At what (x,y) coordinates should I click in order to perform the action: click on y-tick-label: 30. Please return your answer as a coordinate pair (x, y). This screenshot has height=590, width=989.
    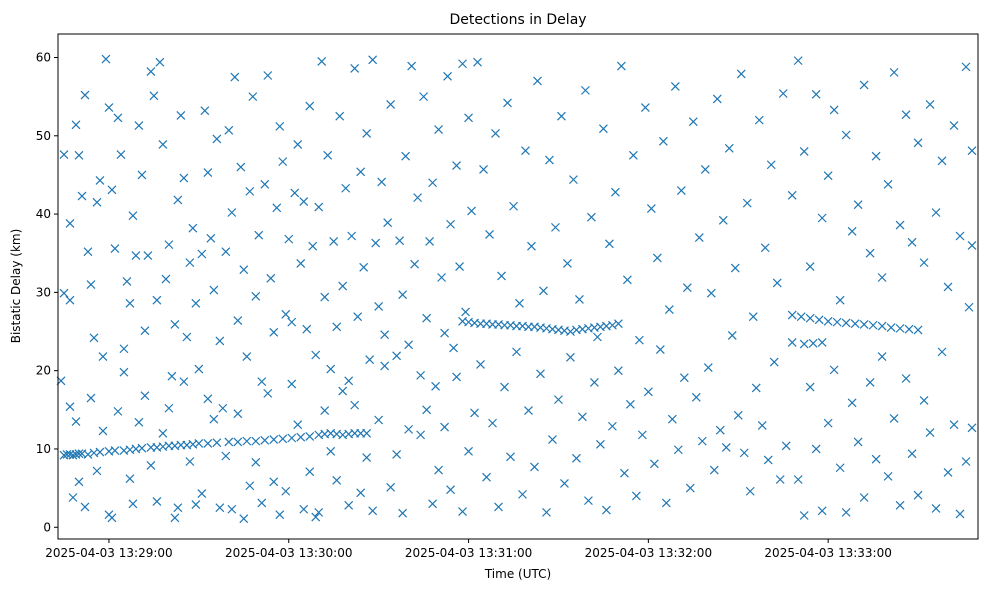
    Looking at the image, I should click on (43, 292).